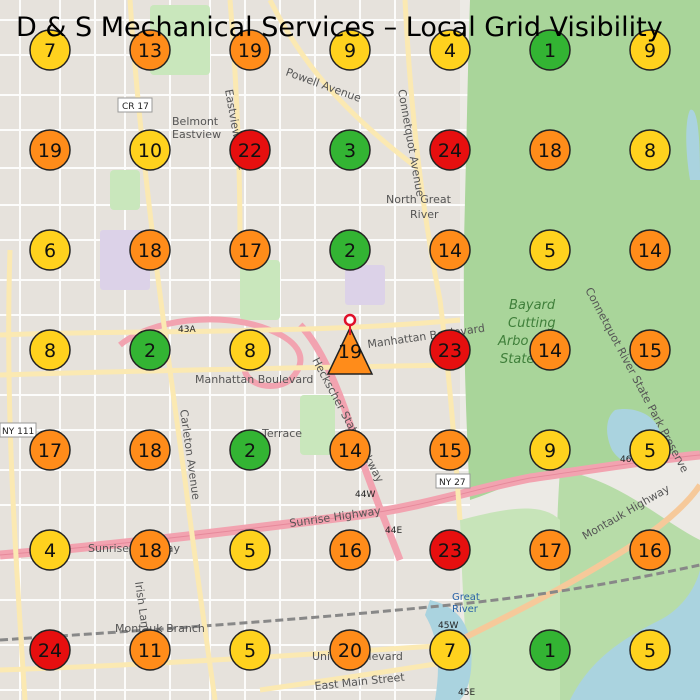 The width and height of the screenshot is (700, 700). I want to click on rank-marker: 11, so click(150, 650).